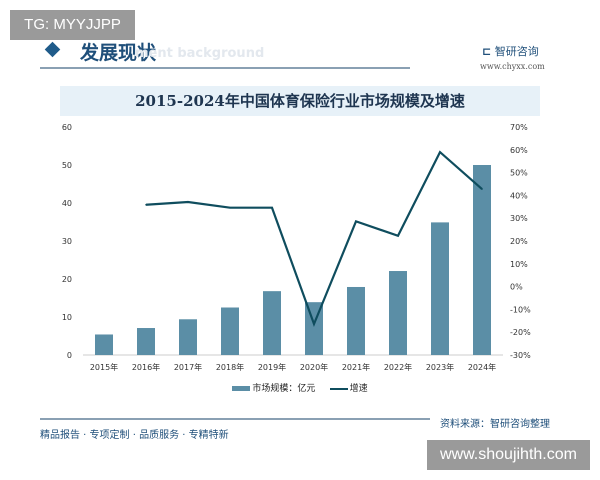 Image resolution: width=600 pixels, height=480 pixels. What do you see at coordinates (356, 367) in the screenshot?
I see `x-tick-label: 2021年` at bounding box center [356, 367].